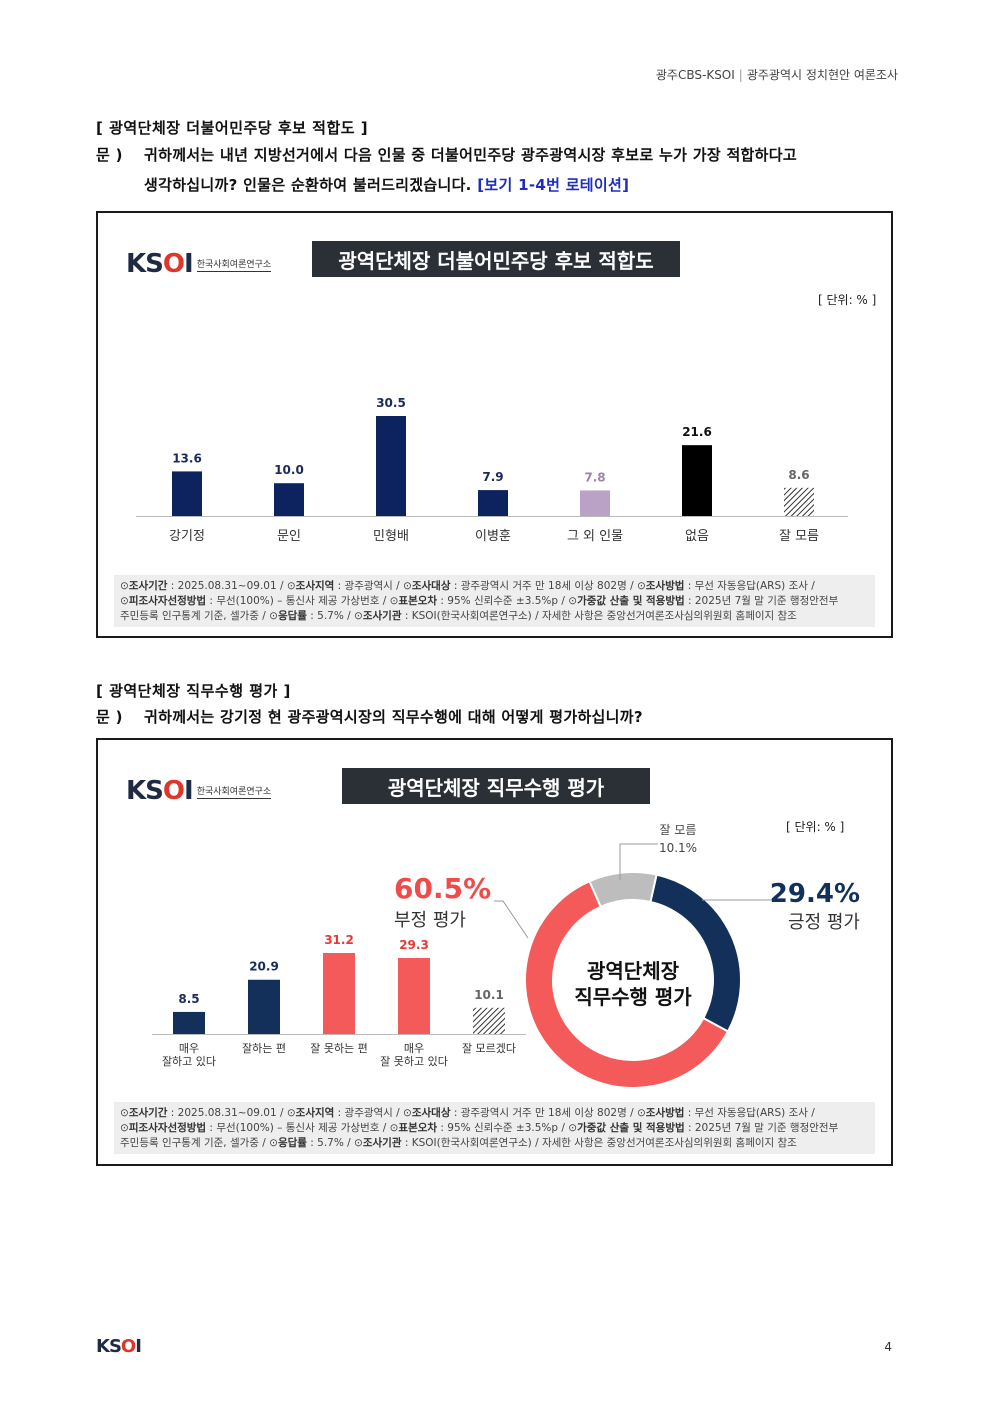 This screenshot has width=992, height=1403. What do you see at coordinates (633, 997) in the screenshot?
I see `donut-center-line2: 직무수행 평가` at bounding box center [633, 997].